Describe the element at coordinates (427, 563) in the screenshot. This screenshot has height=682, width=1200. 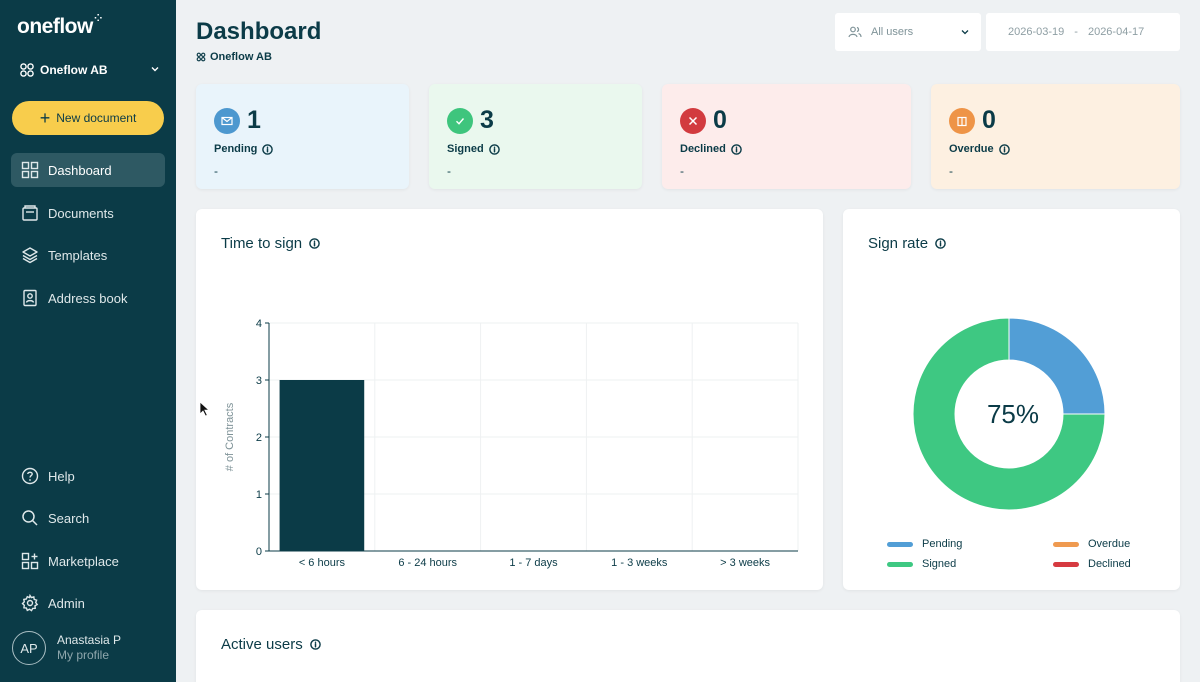
I see `x-tick-label: 6 - 24 hours` at that location.